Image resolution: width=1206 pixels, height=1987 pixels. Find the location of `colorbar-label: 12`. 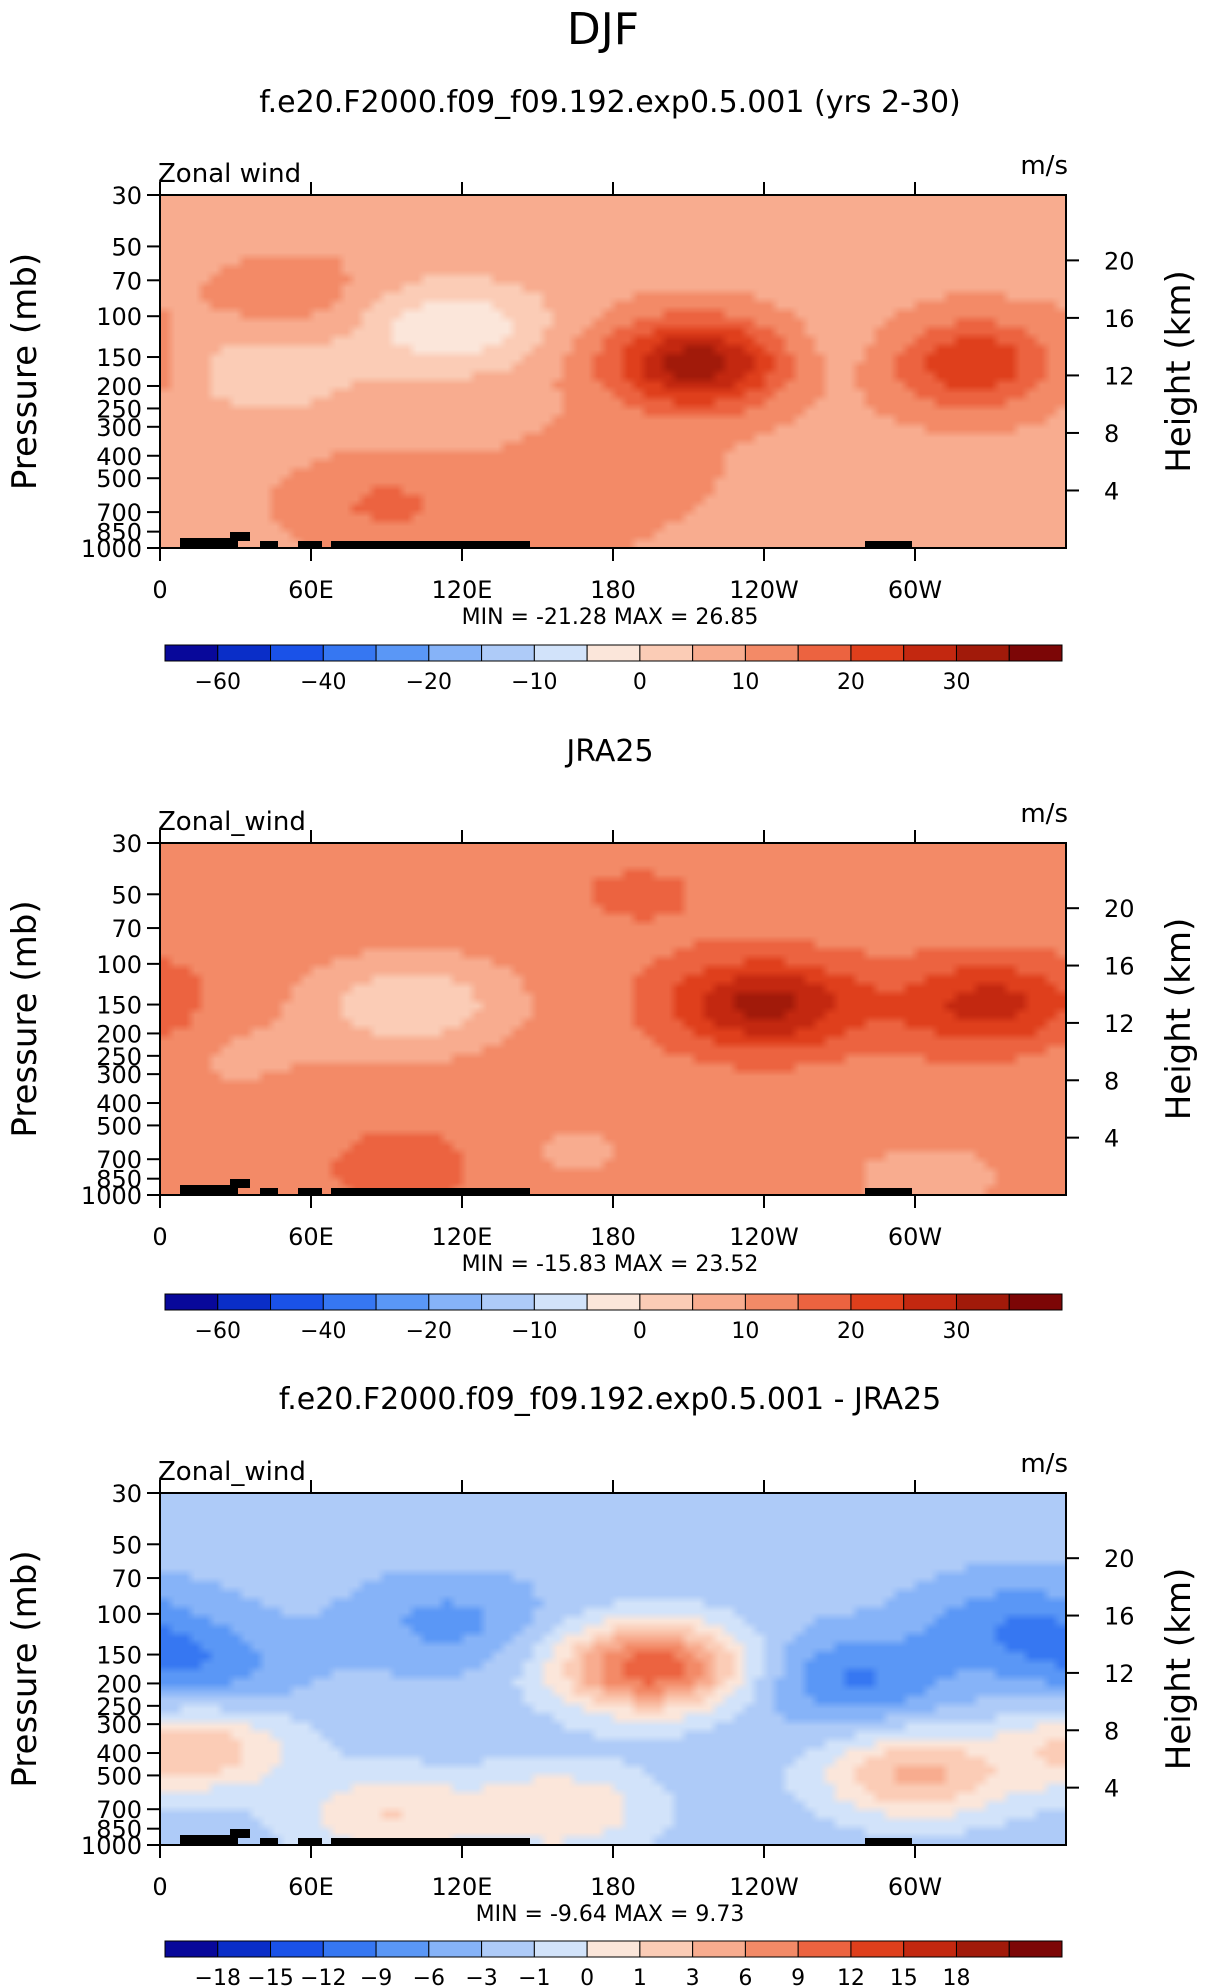

colorbar-label: 12 is located at coordinates (851, 1976).